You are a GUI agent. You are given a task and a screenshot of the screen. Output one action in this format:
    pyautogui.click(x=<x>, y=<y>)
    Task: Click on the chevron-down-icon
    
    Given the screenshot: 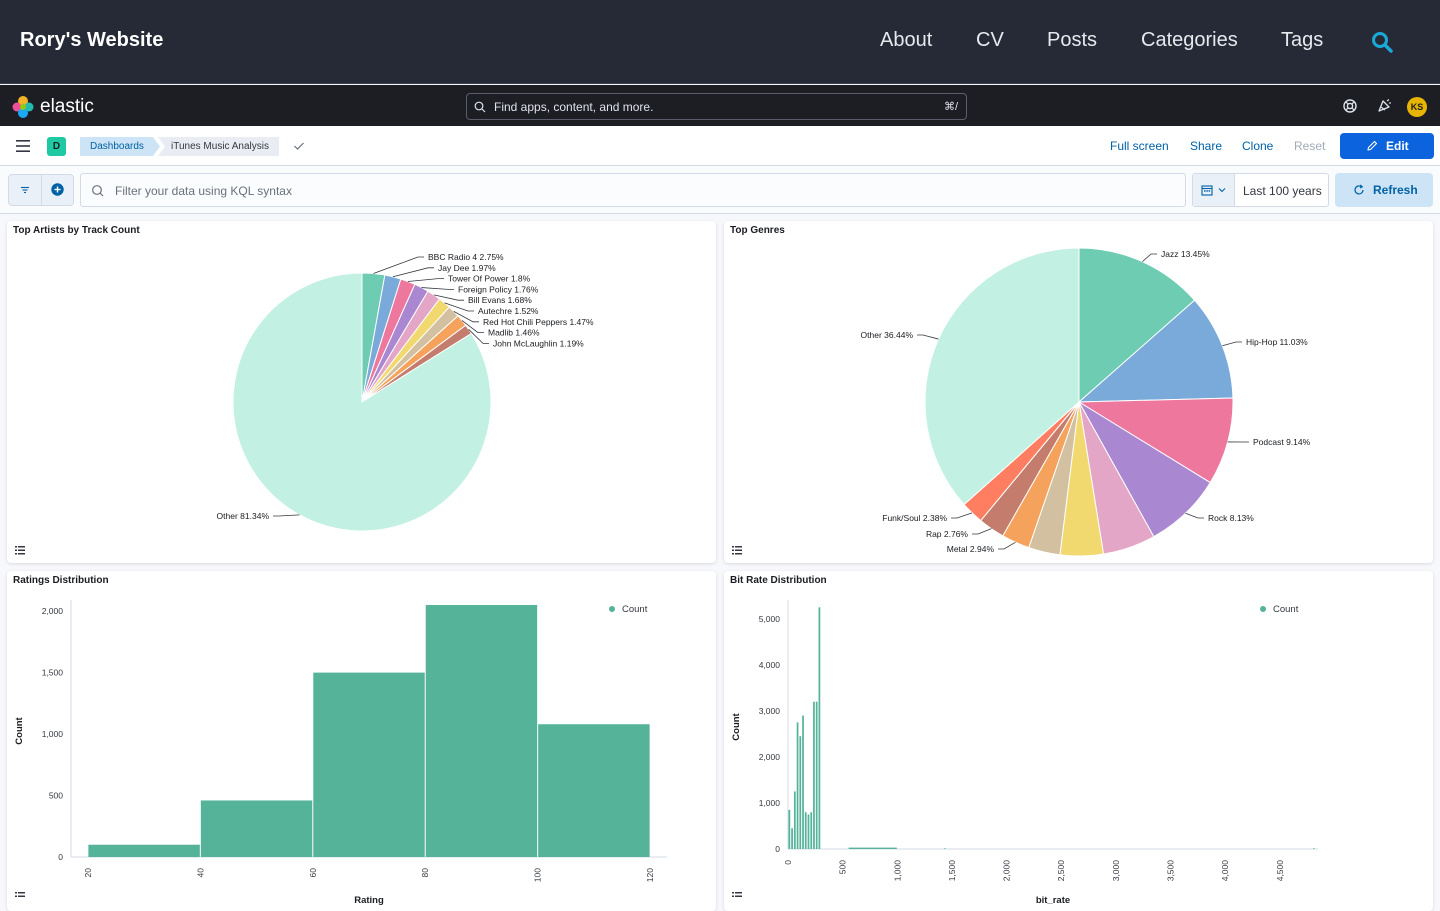 What is the action you would take?
    pyautogui.click(x=1222, y=190)
    